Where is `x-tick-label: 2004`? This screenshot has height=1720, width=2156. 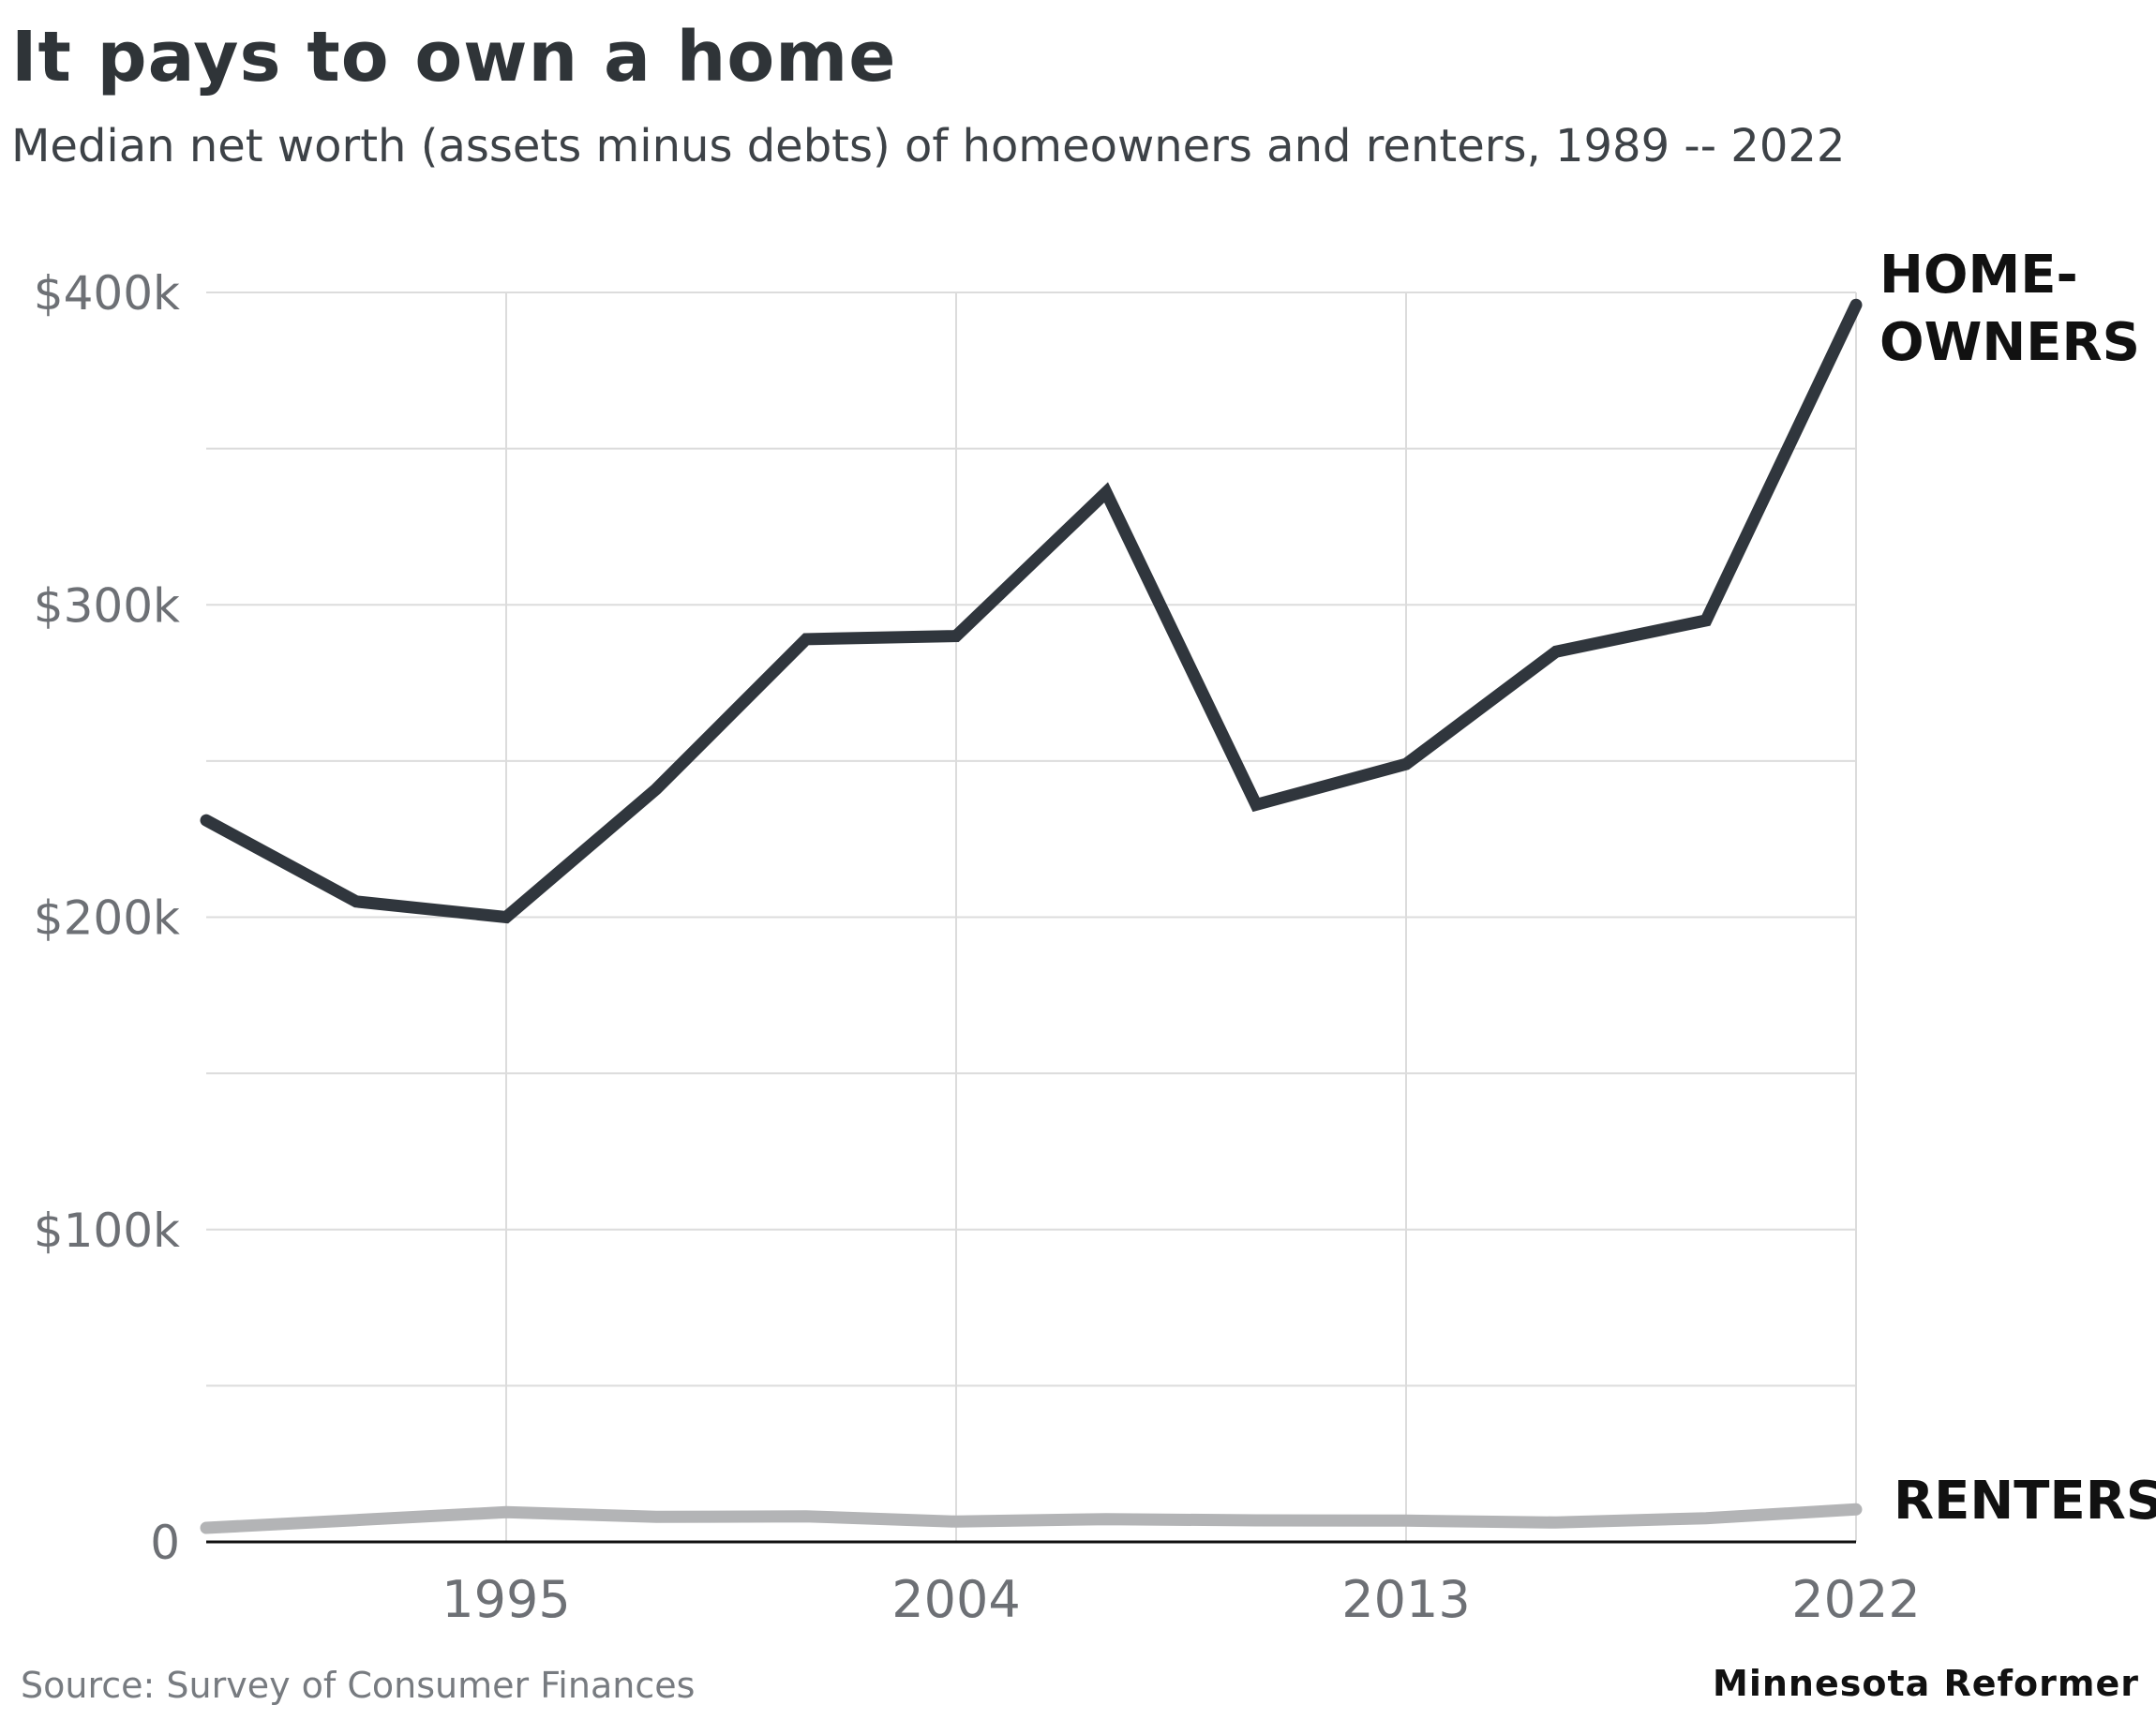
x-tick-label: 2004 is located at coordinates (956, 1599).